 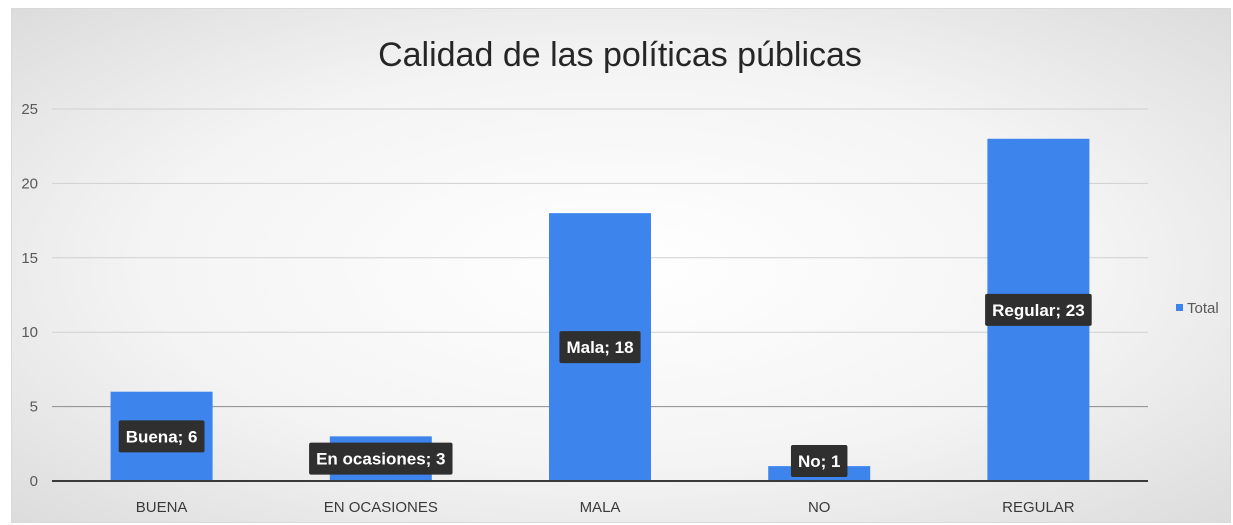 I want to click on x-axis-ticks: BUENA EN OCASIONES MALA NO REGULAR, so click(x=605, y=507).